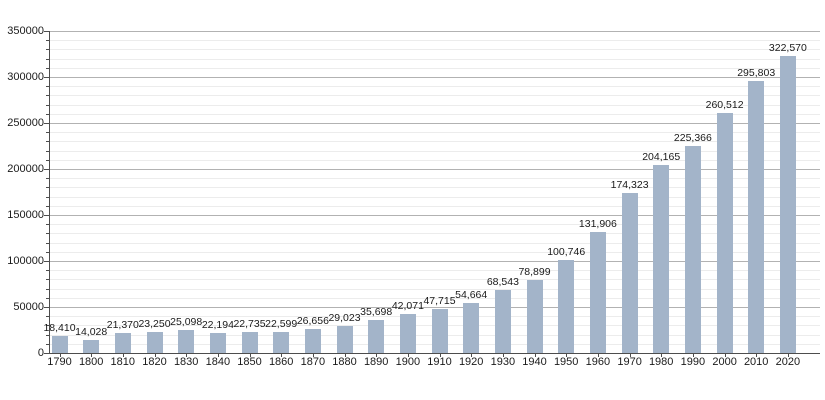 The width and height of the screenshot is (825, 400). I want to click on x-tick-label: 1880, so click(344, 362).